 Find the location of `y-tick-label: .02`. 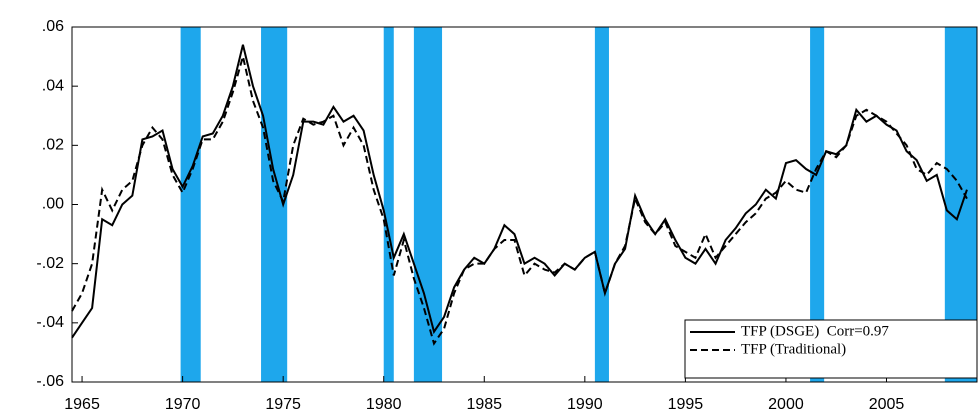

y-tick-label: .02 is located at coordinates (53, 145).